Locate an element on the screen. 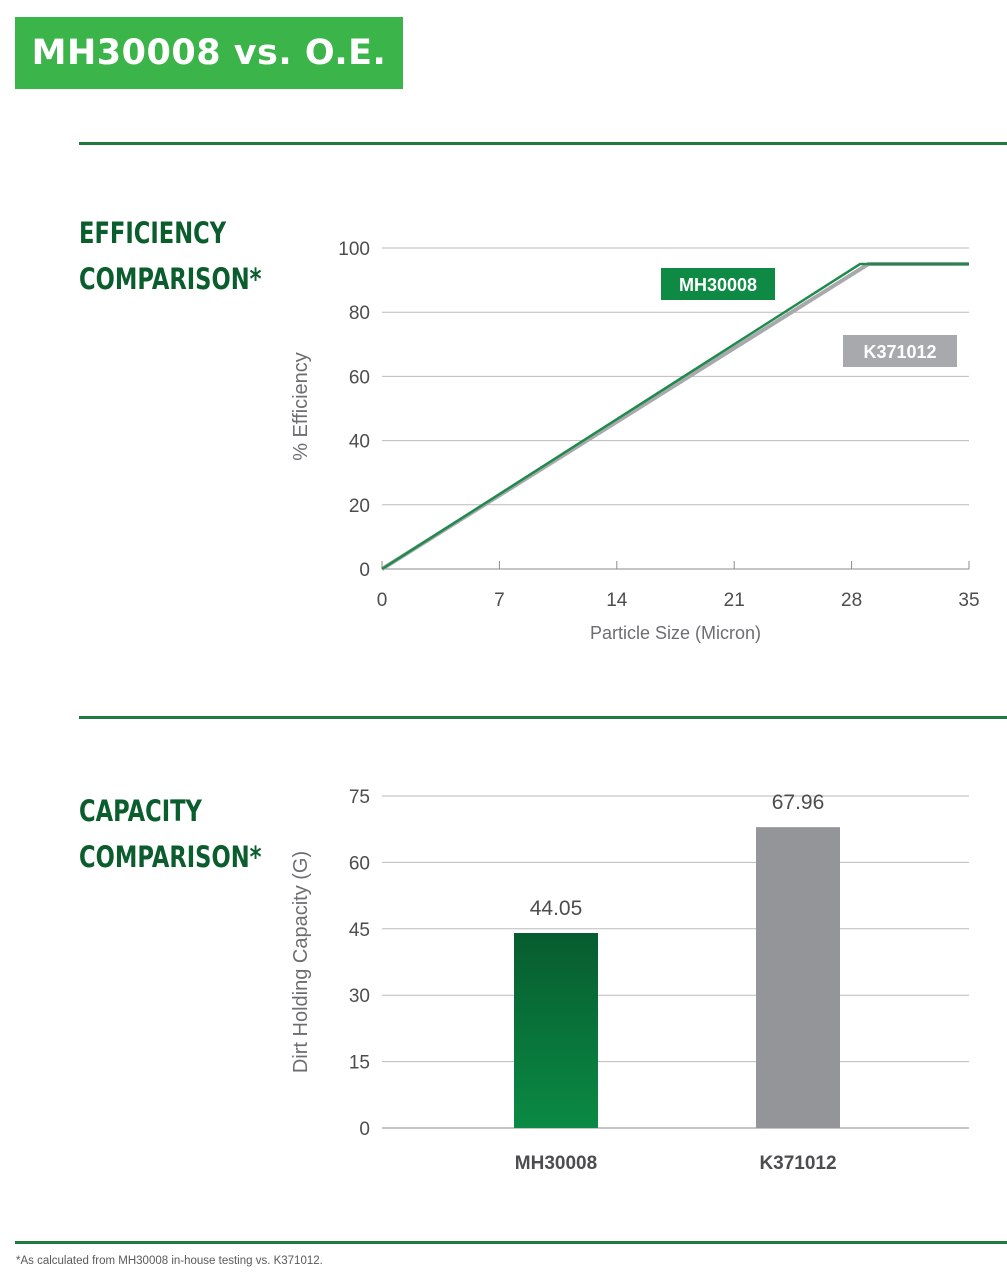 This screenshot has height=1280, width=1007. x-tick-label: 7 is located at coordinates (499, 600).